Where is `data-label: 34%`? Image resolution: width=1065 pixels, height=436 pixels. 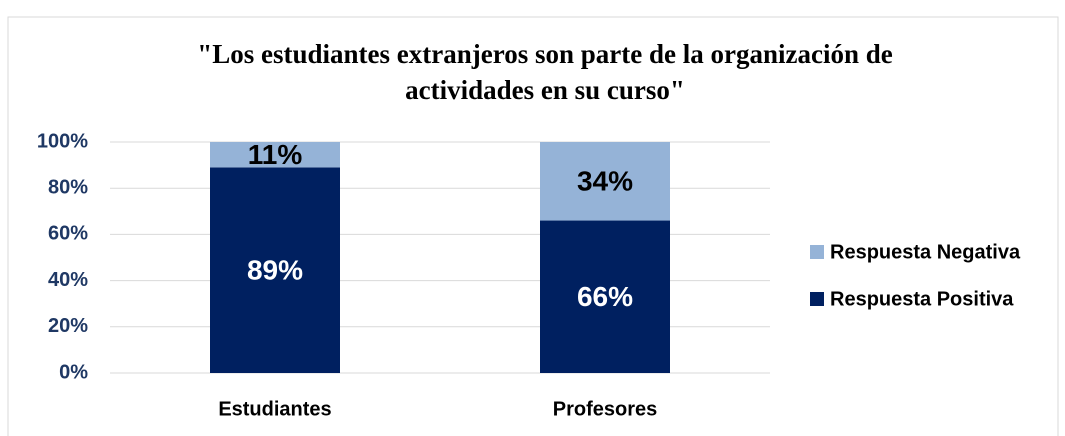
data-label: 34% is located at coordinates (605, 181).